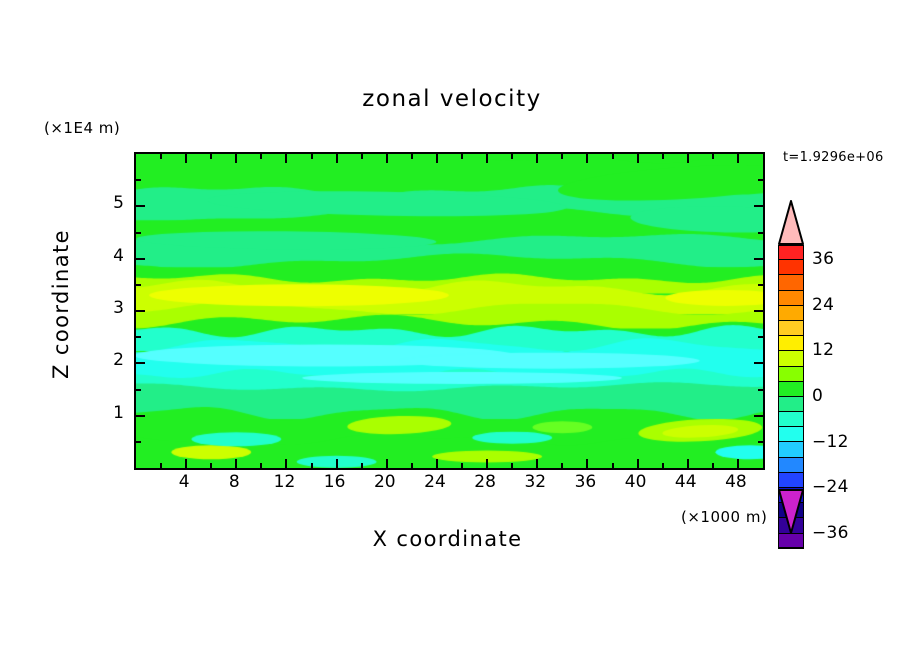  What do you see at coordinates (118, 360) in the screenshot?
I see `y-tick-label: 2` at bounding box center [118, 360].